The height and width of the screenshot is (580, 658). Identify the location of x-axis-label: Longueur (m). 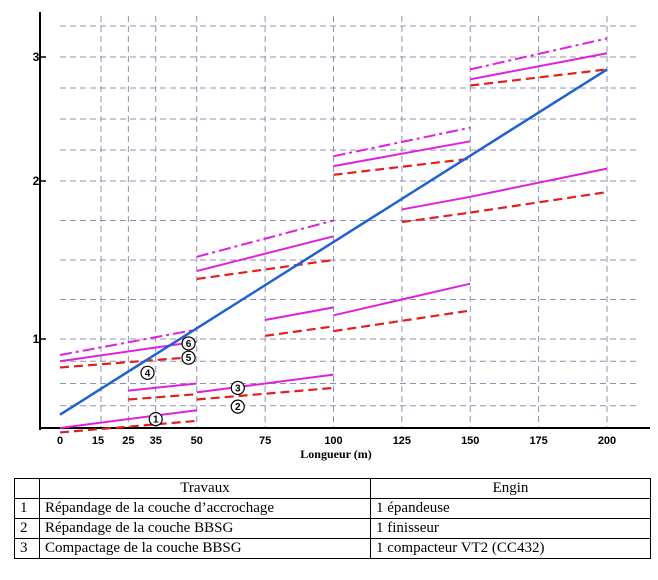
(335, 454).